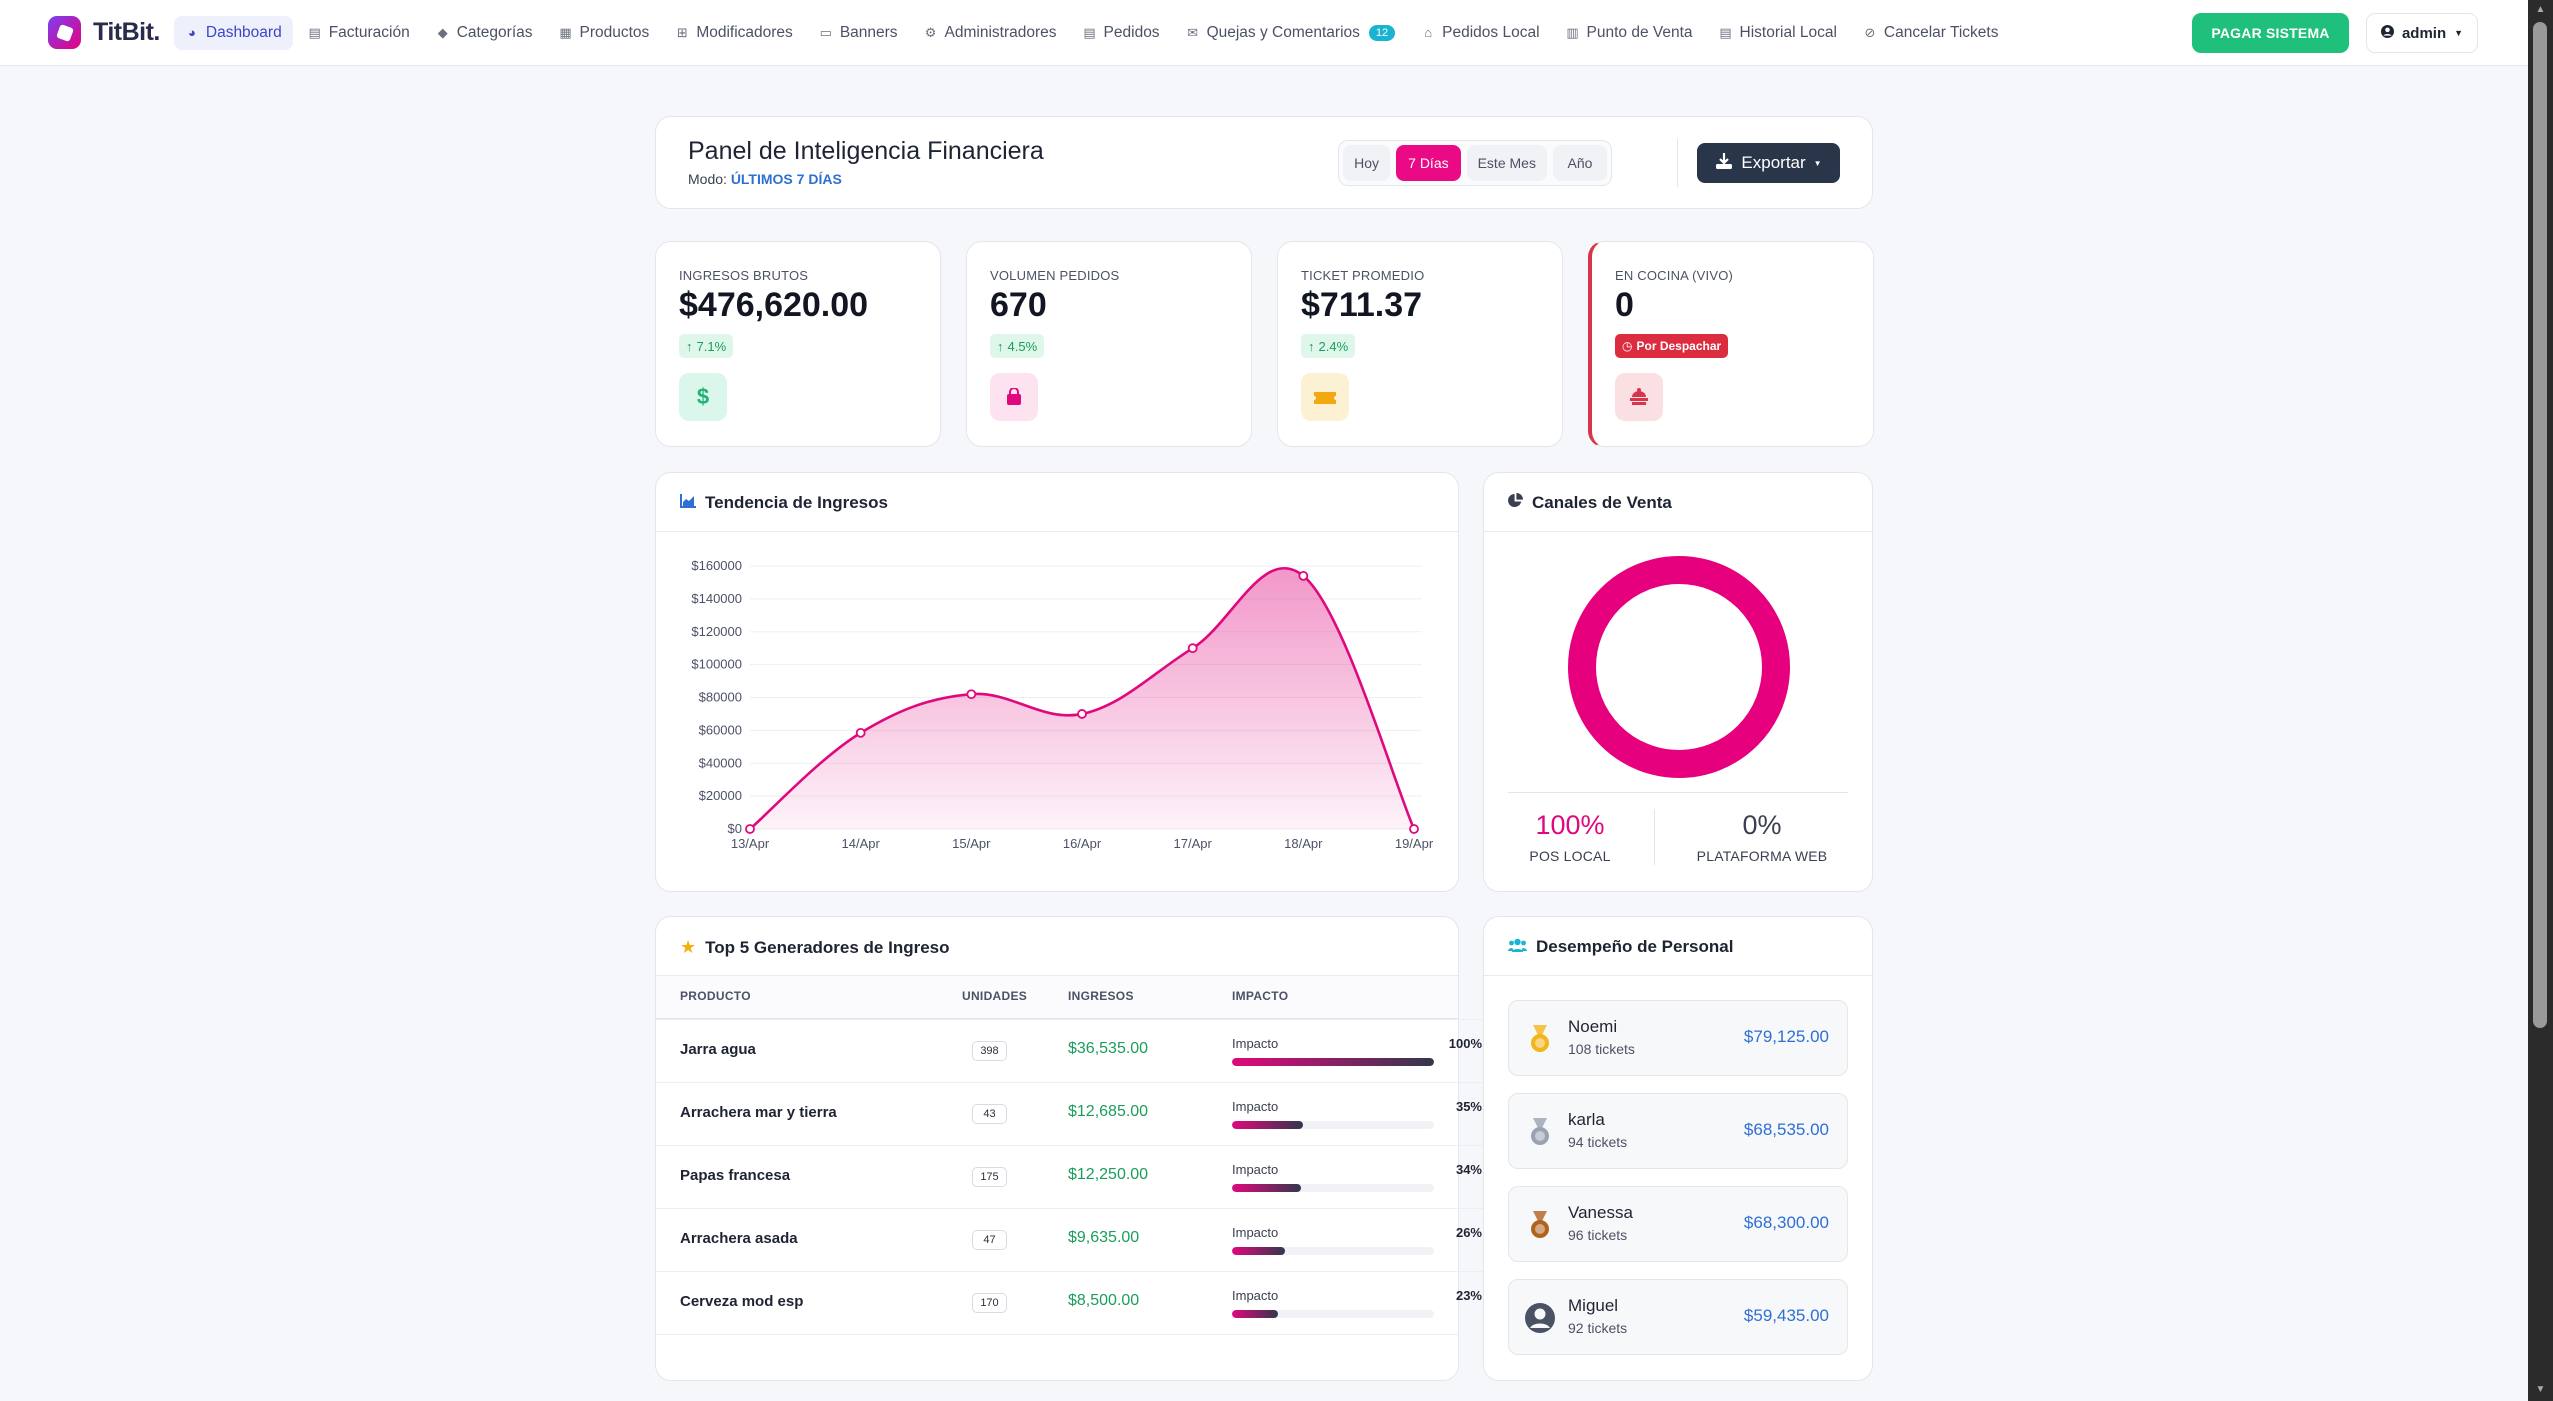 The height and width of the screenshot is (1401, 2553). I want to click on page-scrollbar: ▲ ▼, so click(2540, 700).